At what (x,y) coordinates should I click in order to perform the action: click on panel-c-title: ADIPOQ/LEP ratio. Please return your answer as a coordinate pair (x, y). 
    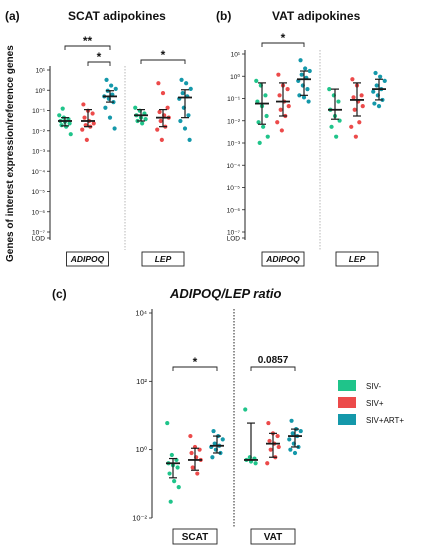
    Looking at the image, I should click on (225, 293).